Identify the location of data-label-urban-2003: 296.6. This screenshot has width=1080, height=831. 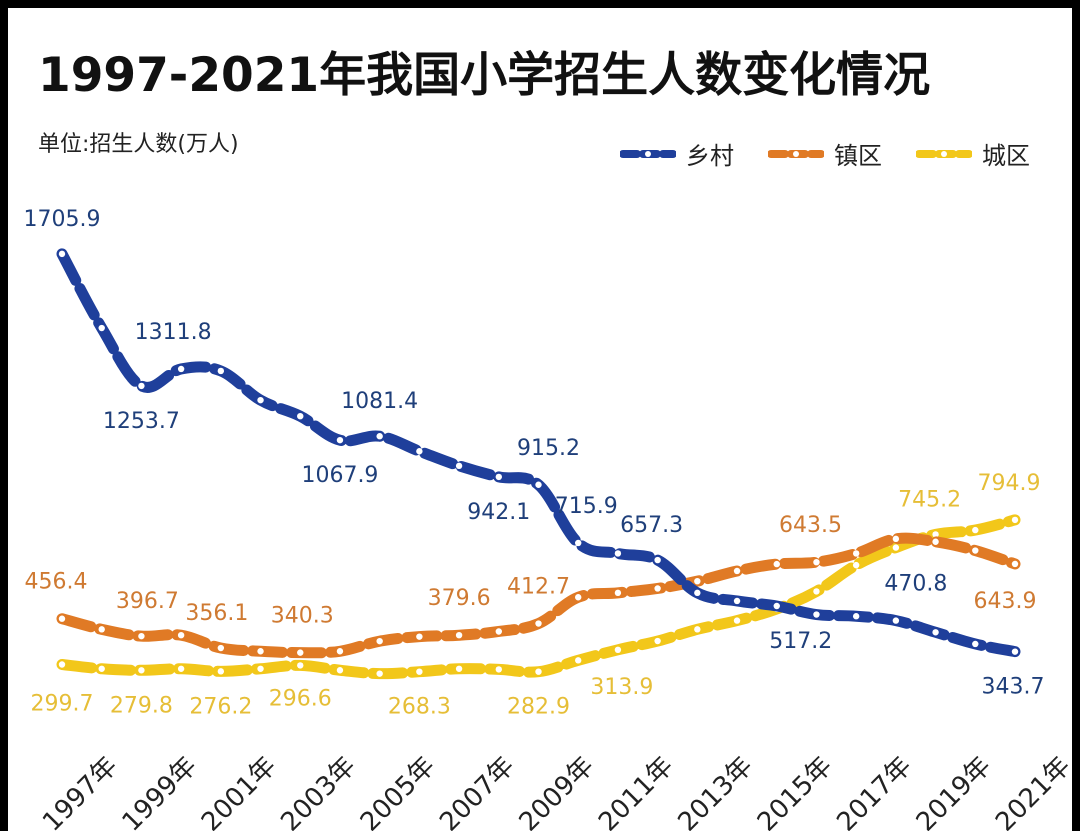
(300, 698).